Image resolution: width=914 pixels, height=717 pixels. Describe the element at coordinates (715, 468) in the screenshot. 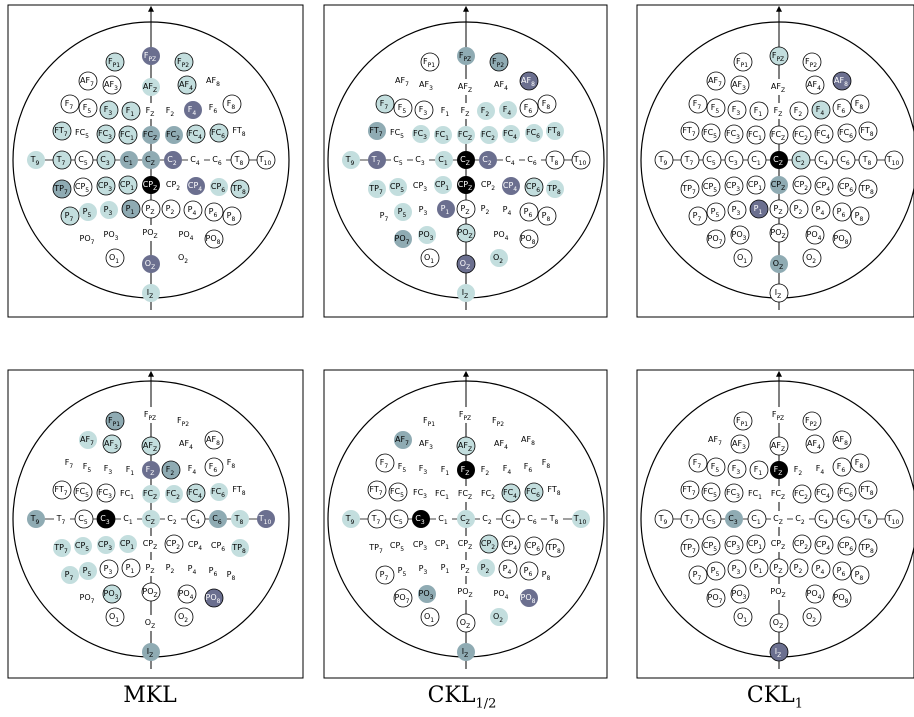

I see `electrode-label: F5` at that location.